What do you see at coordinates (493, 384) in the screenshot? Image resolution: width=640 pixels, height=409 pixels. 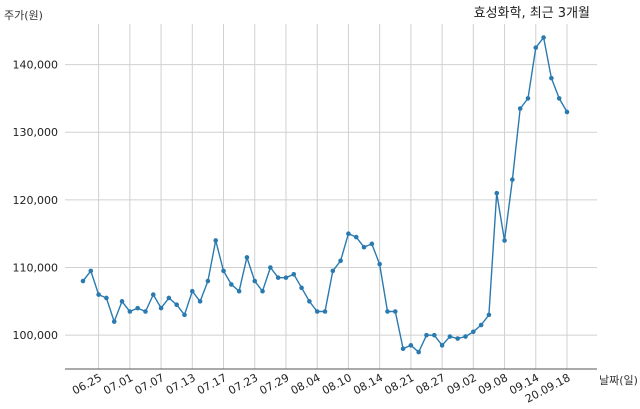 I see `x-tick-label: 09.08` at bounding box center [493, 384].